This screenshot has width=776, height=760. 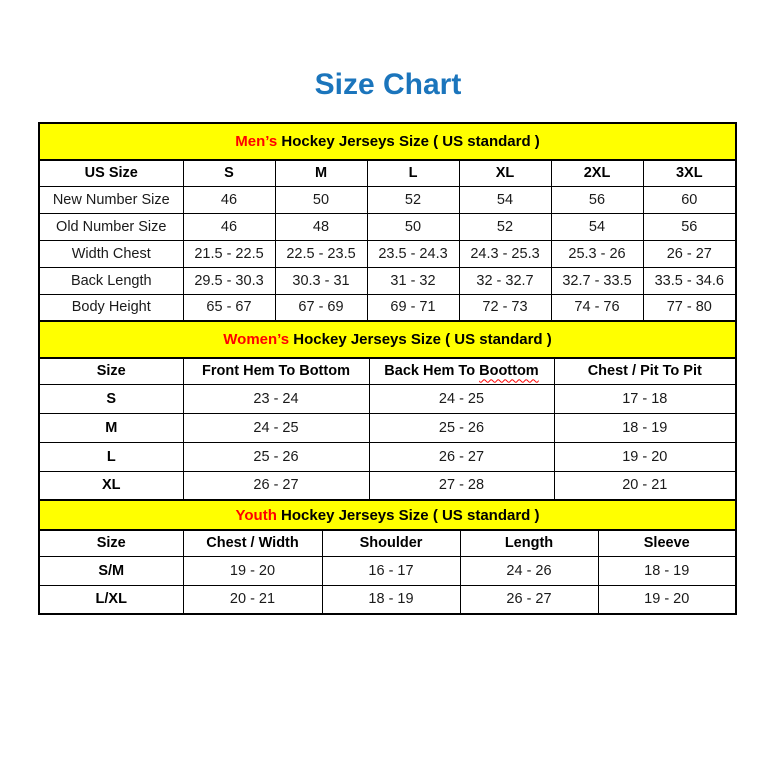 What do you see at coordinates (321, 226) in the screenshot?
I see `value-cell: 48` at bounding box center [321, 226].